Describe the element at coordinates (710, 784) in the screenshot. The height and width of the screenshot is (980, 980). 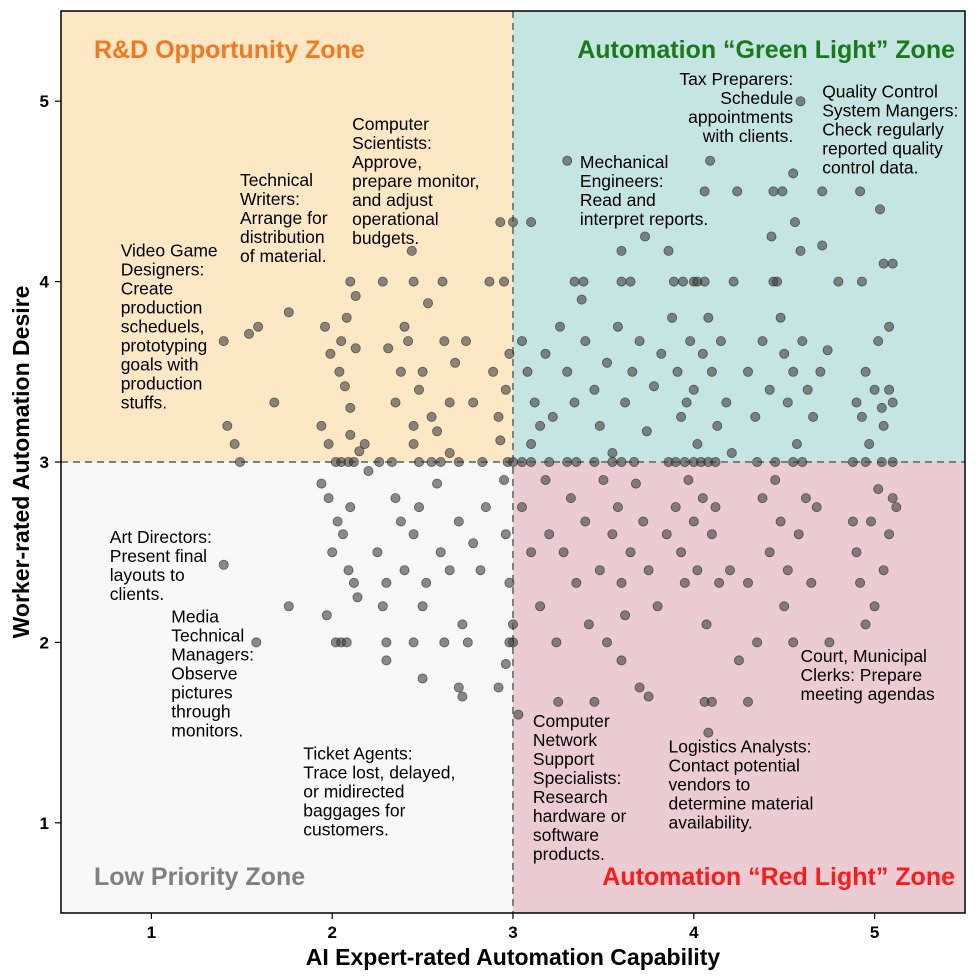
I see `annotation-line: vendors to` at that location.